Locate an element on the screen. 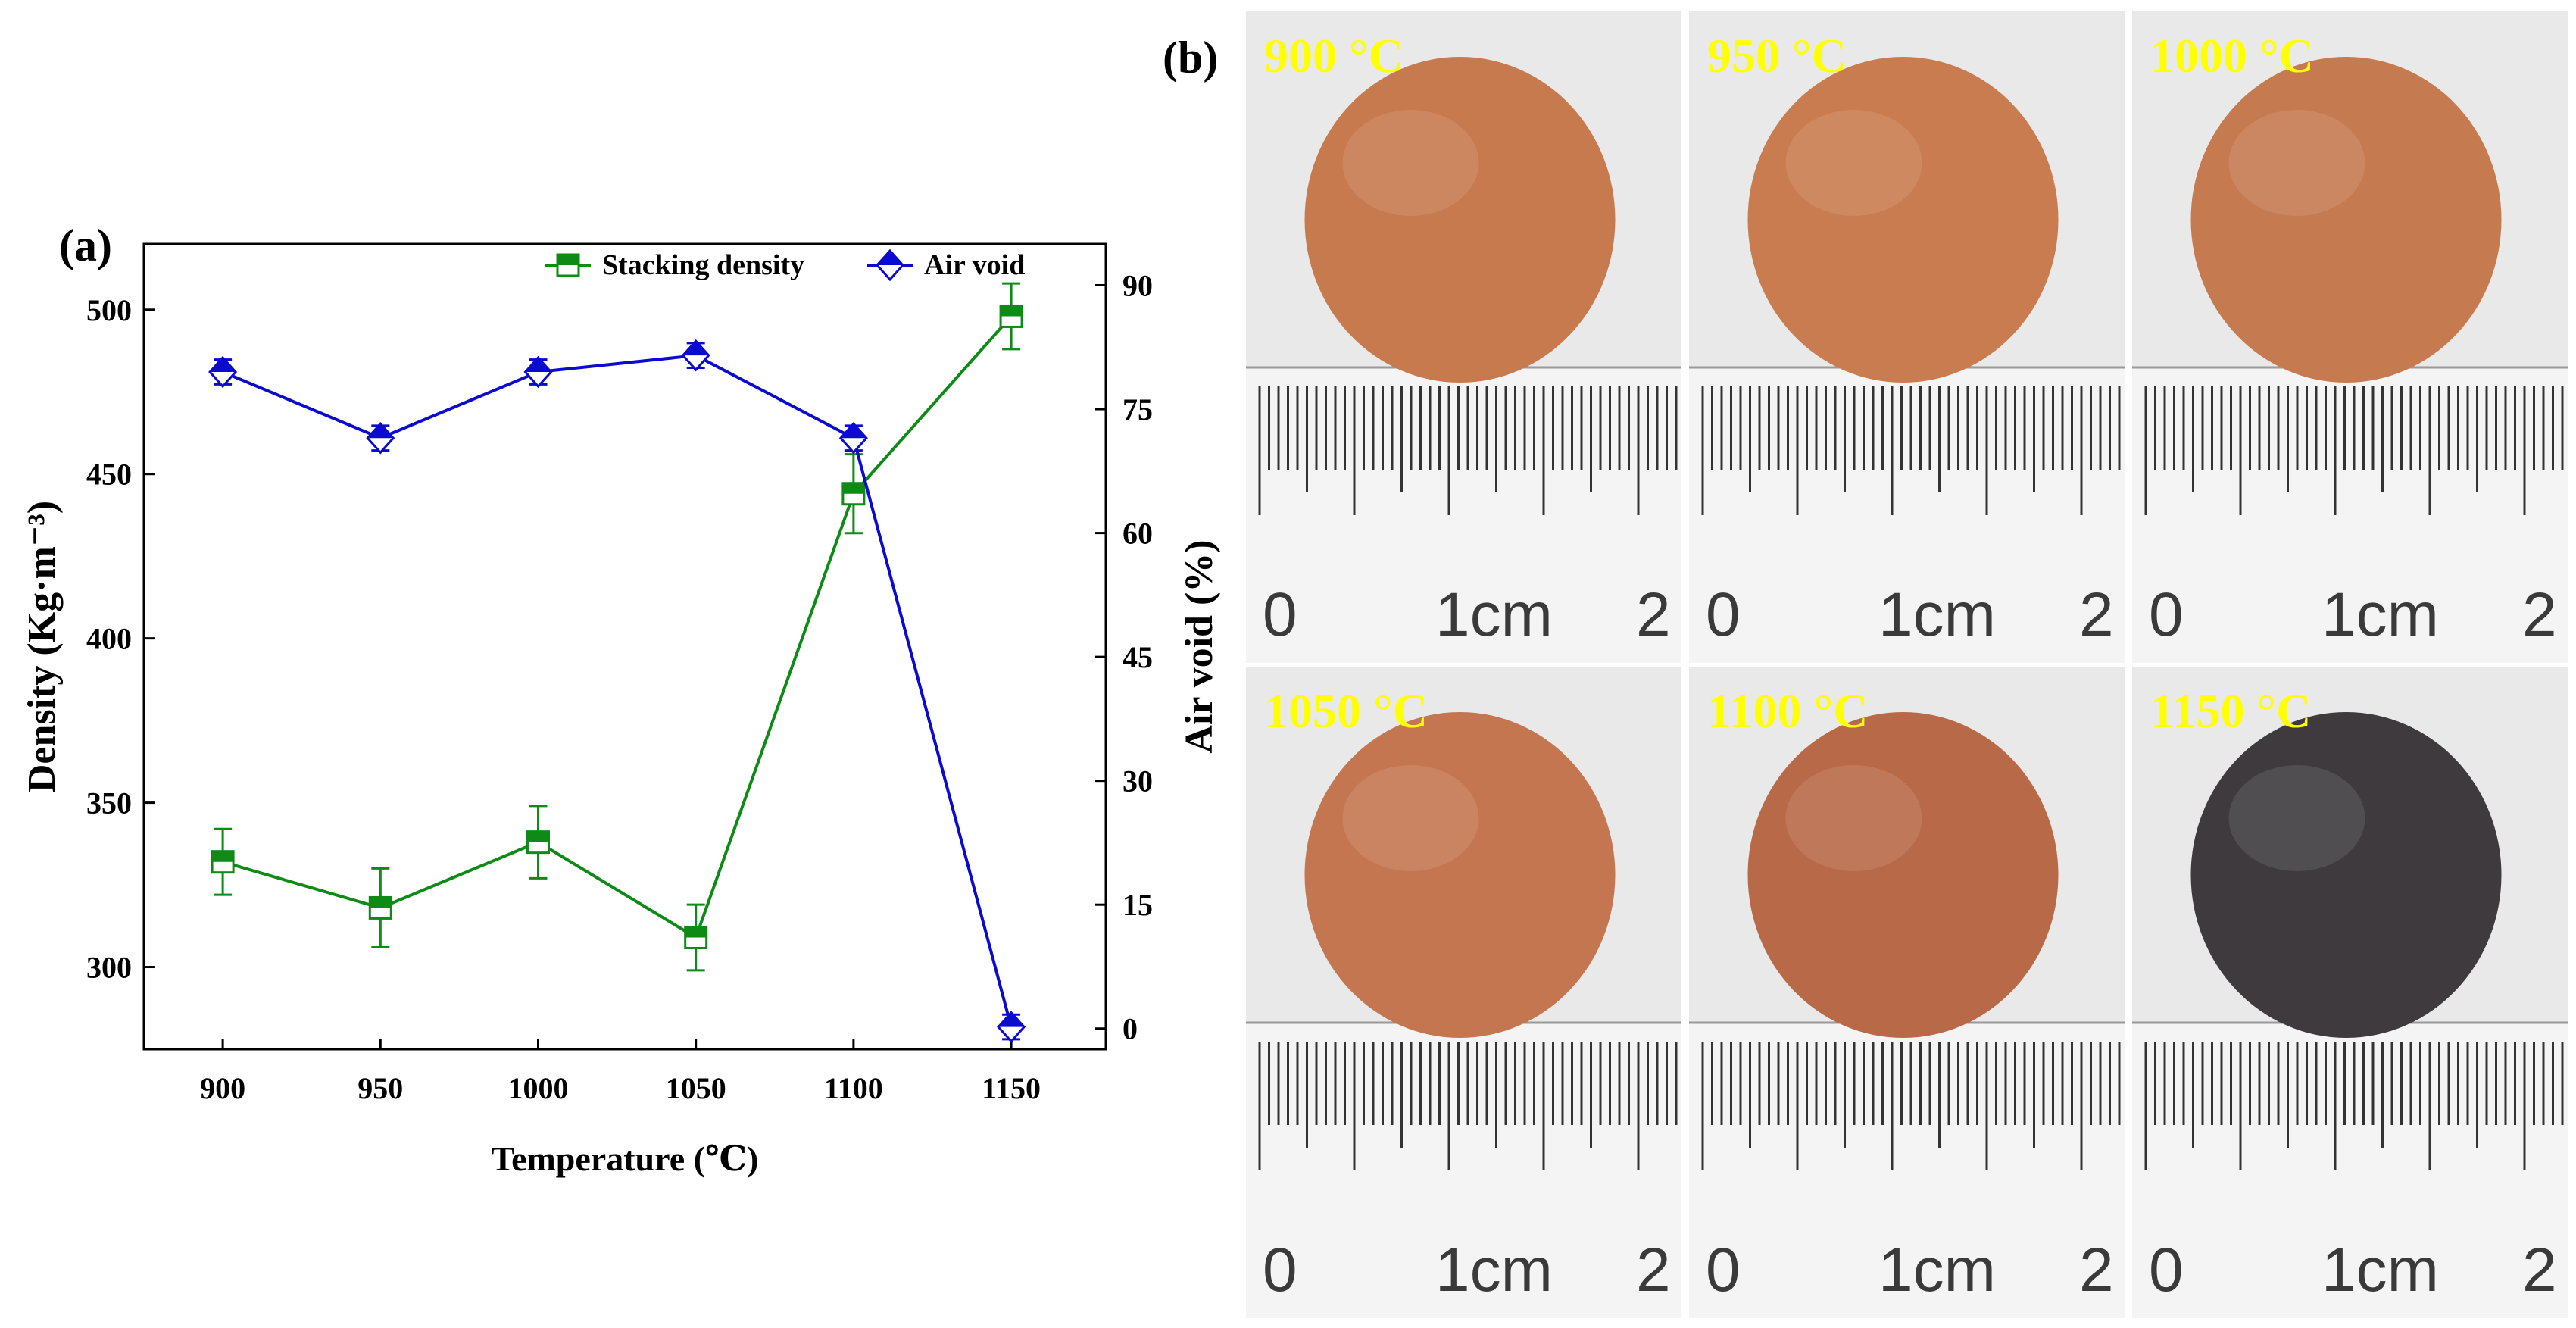 This screenshot has width=2576, height=1328. y-left-tick-label: 350 is located at coordinates (109, 803).